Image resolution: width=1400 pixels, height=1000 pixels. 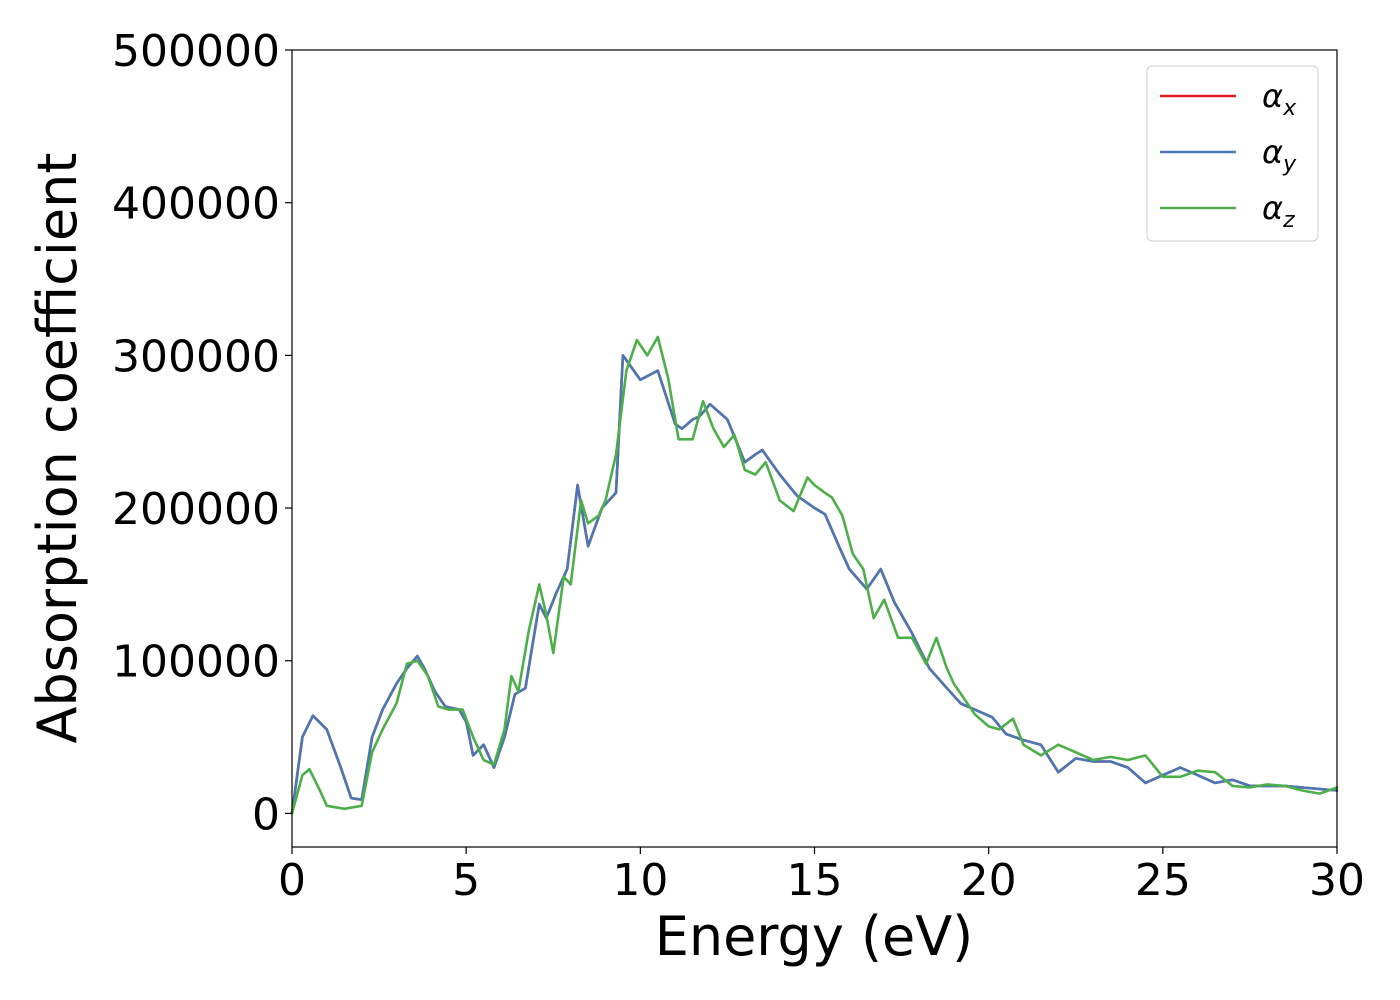 What do you see at coordinates (196, 356) in the screenshot?
I see `y-tick-label: 300000` at bounding box center [196, 356].